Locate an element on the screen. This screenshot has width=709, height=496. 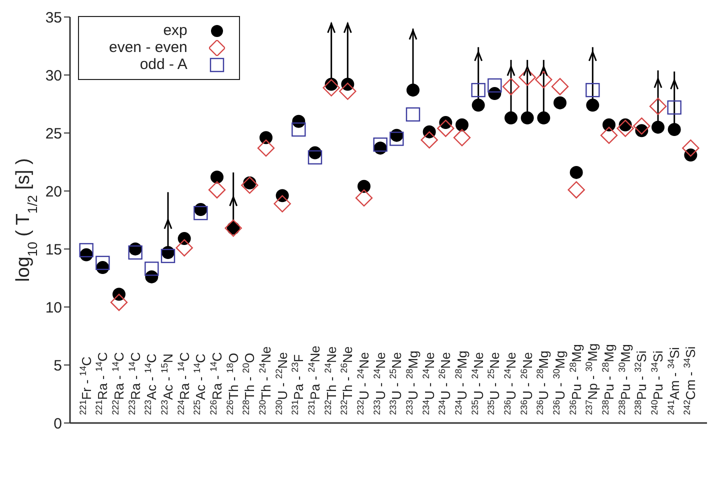
y-tick-label: 35 is located at coordinates (53, 17).